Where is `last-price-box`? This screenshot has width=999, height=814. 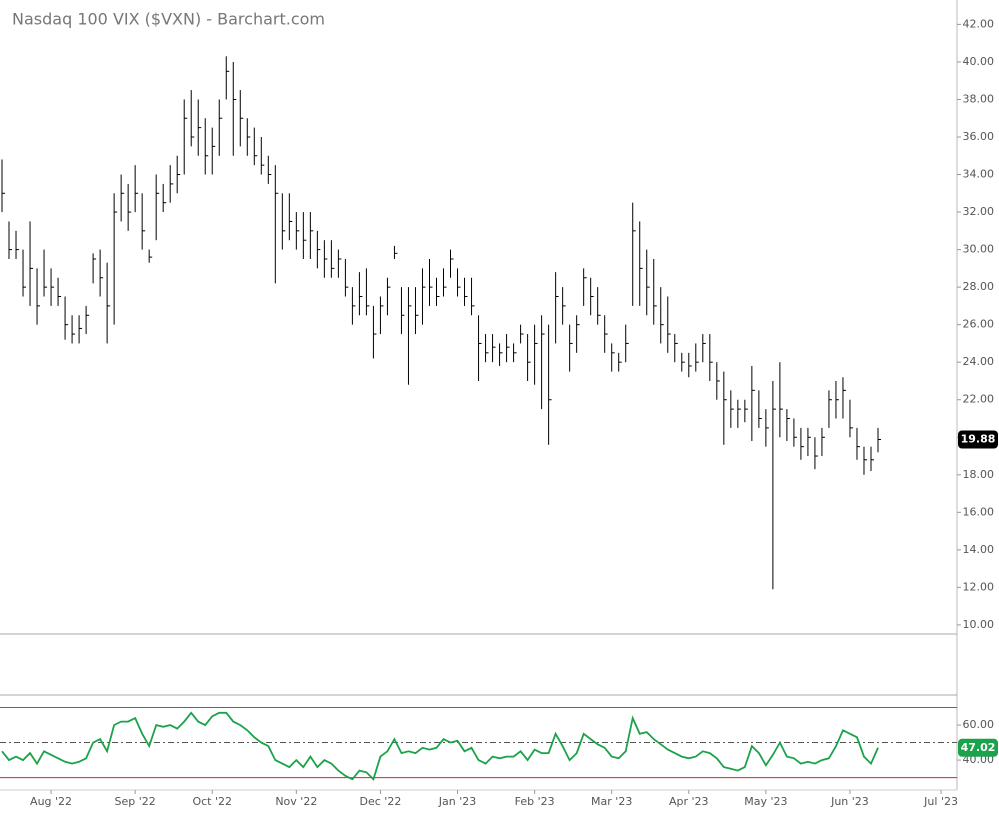
last-price-box is located at coordinates (978, 439).